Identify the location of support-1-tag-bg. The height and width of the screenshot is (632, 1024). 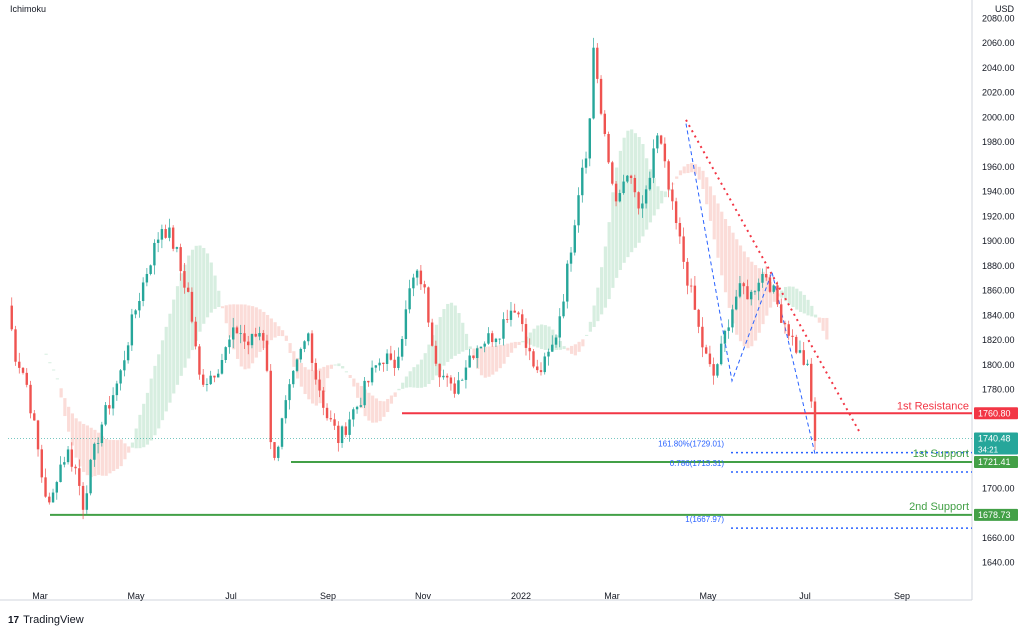
(996, 462).